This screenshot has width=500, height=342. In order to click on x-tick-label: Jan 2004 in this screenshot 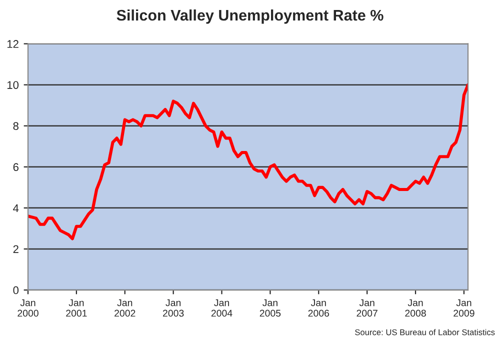, I will do `click(221, 308)`.